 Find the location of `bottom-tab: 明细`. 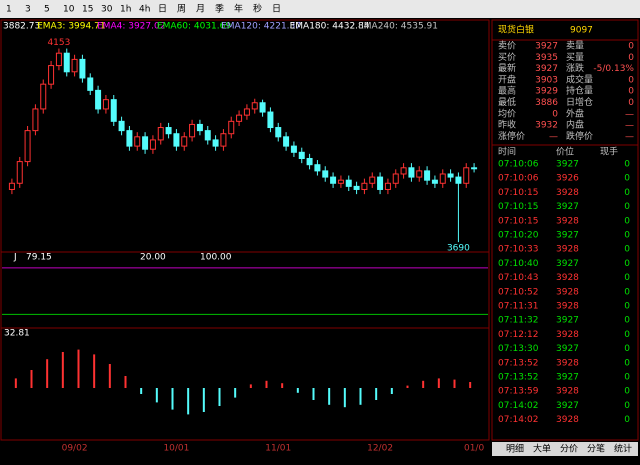

bottom-tab: 明细 is located at coordinates (515, 449).